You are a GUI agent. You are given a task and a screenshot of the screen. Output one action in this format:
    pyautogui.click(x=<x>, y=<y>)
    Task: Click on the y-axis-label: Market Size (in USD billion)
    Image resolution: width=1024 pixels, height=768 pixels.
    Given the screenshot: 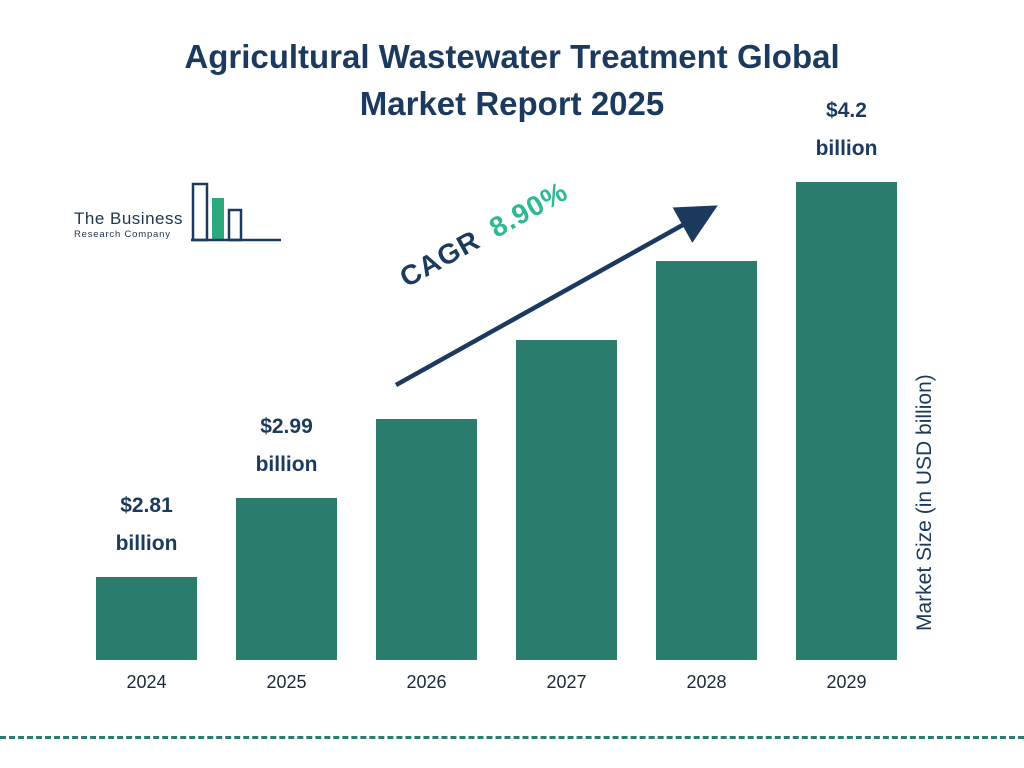 What is the action you would take?
    pyautogui.click(x=924, y=503)
    